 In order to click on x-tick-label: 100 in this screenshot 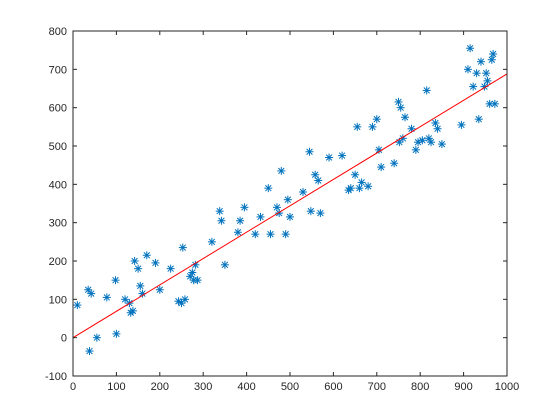, I will do `click(116, 387)`.